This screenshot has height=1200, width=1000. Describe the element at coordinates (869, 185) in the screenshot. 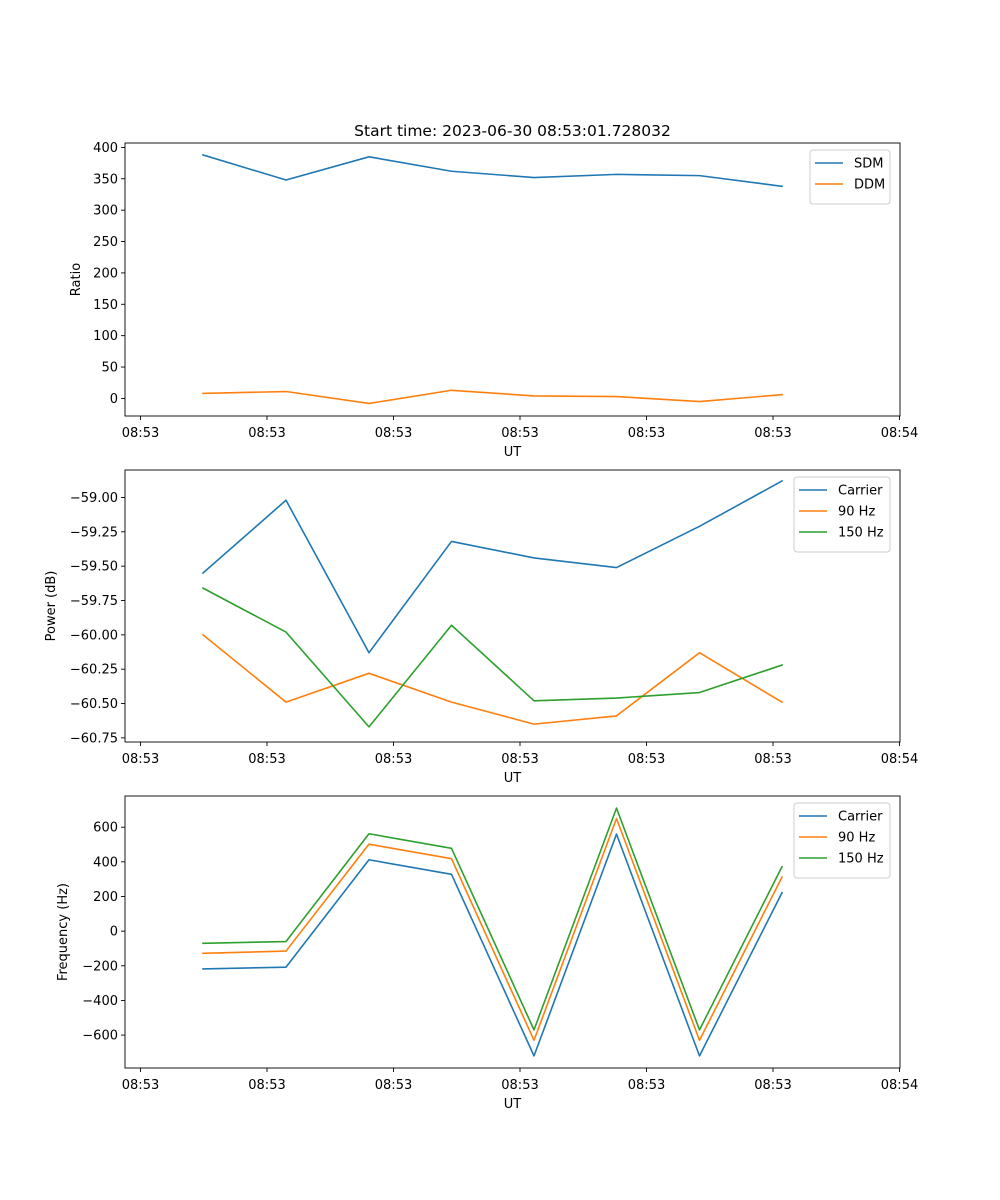

I see `legend-label: DDM` at that location.